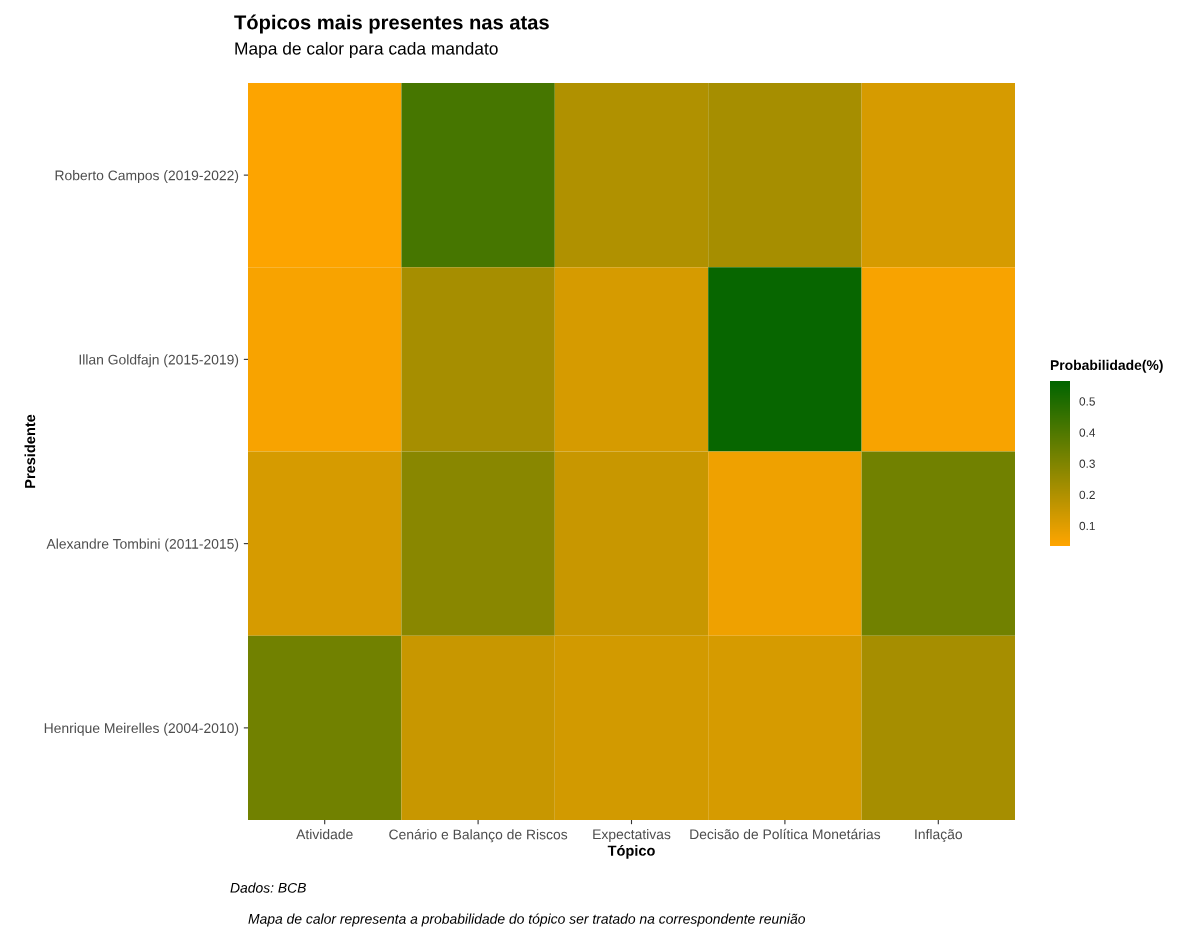 Image resolution: width=1177 pixels, height=930 pixels. I want to click on color-bar-title: Probabilidade(%), so click(1106, 366).